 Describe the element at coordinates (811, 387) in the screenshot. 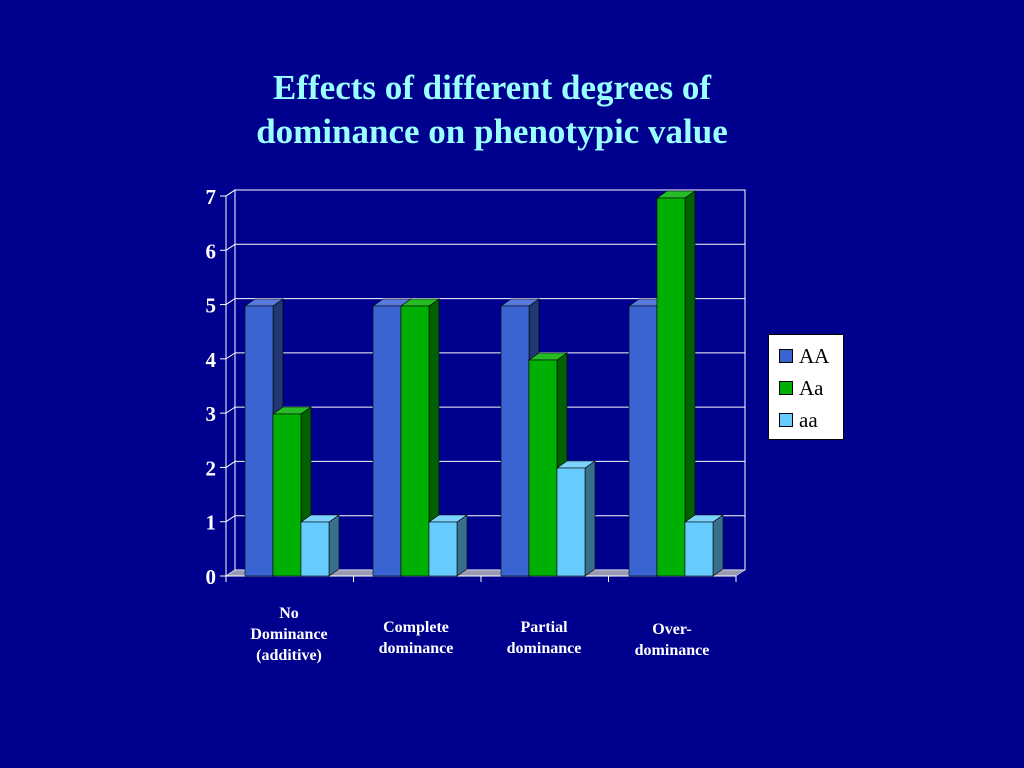

I see `legend-label-Aa: Aa` at that location.